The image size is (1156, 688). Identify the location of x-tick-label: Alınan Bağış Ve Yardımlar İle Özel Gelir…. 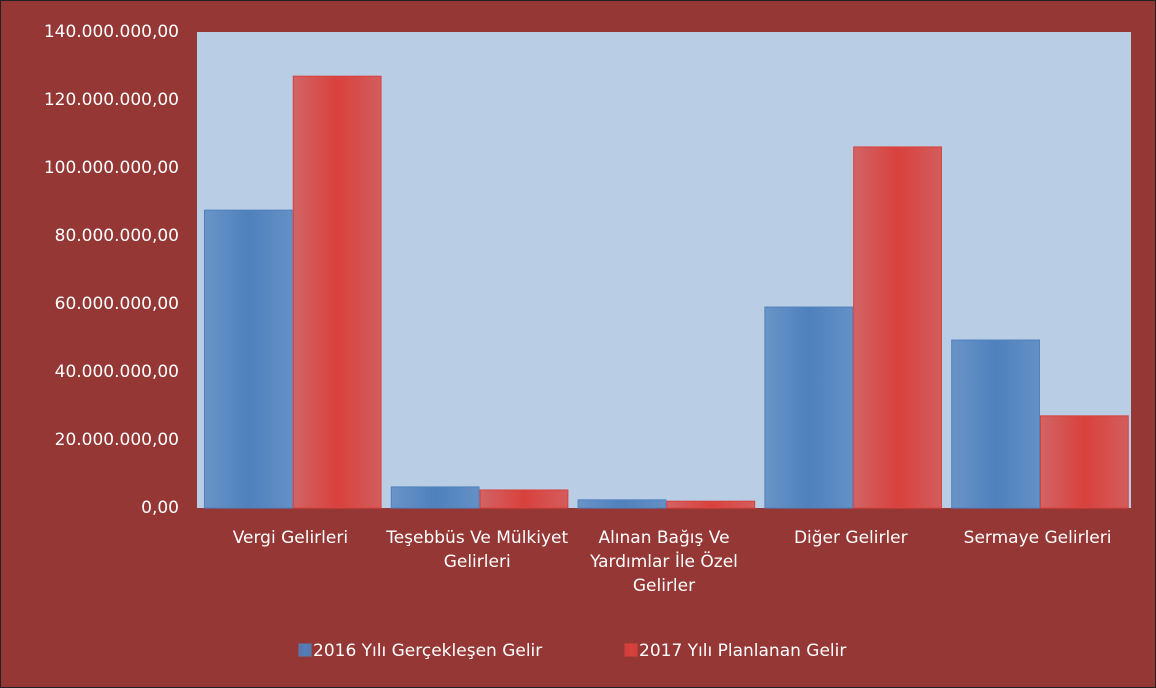
(664, 562).